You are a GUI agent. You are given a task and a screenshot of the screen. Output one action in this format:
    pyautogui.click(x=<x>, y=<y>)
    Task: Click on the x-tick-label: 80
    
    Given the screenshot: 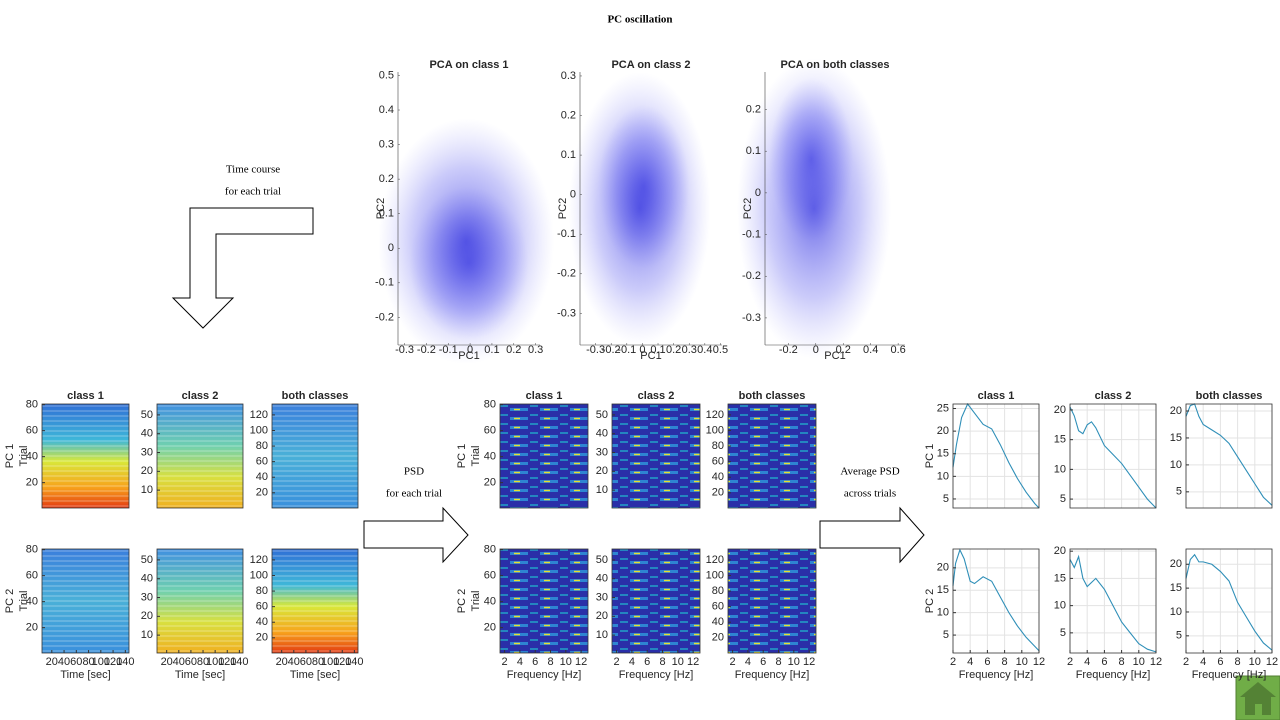 What is the action you would take?
    pyautogui.click(x=88, y=662)
    